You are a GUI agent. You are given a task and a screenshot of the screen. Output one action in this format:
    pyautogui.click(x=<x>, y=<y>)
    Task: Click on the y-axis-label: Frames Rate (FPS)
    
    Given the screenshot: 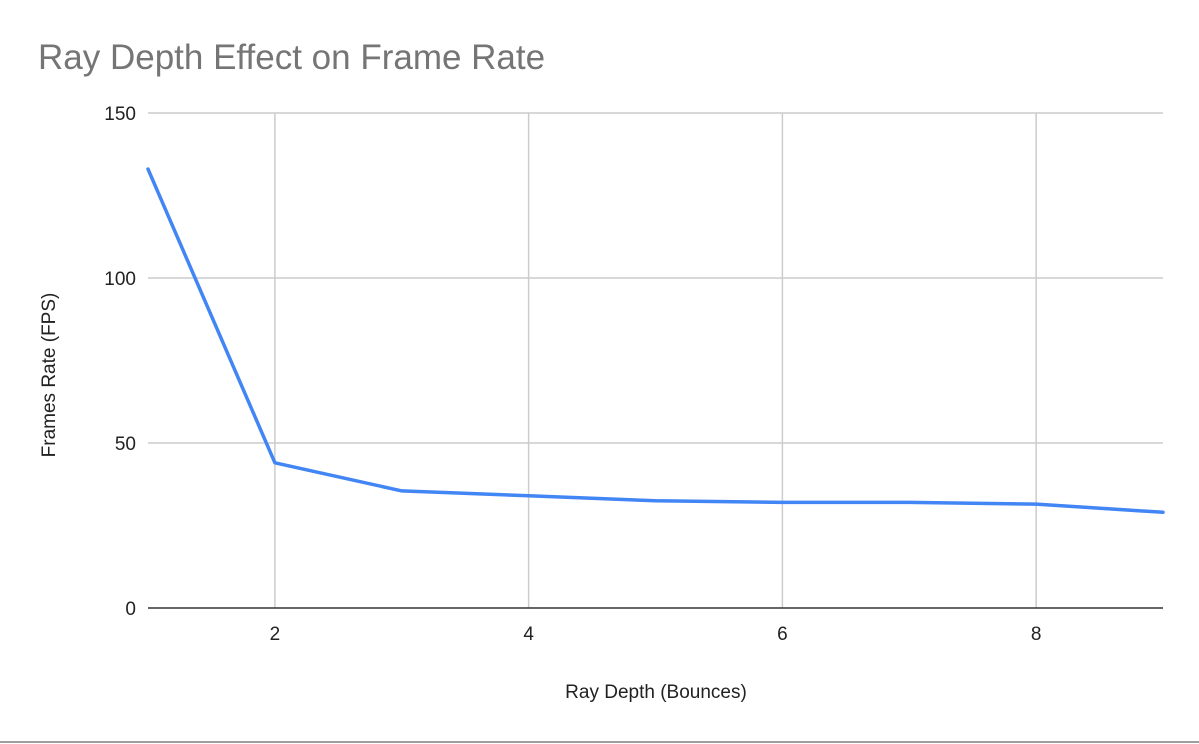 What is the action you would take?
    pyautogui.click(x=49, y=375)
    